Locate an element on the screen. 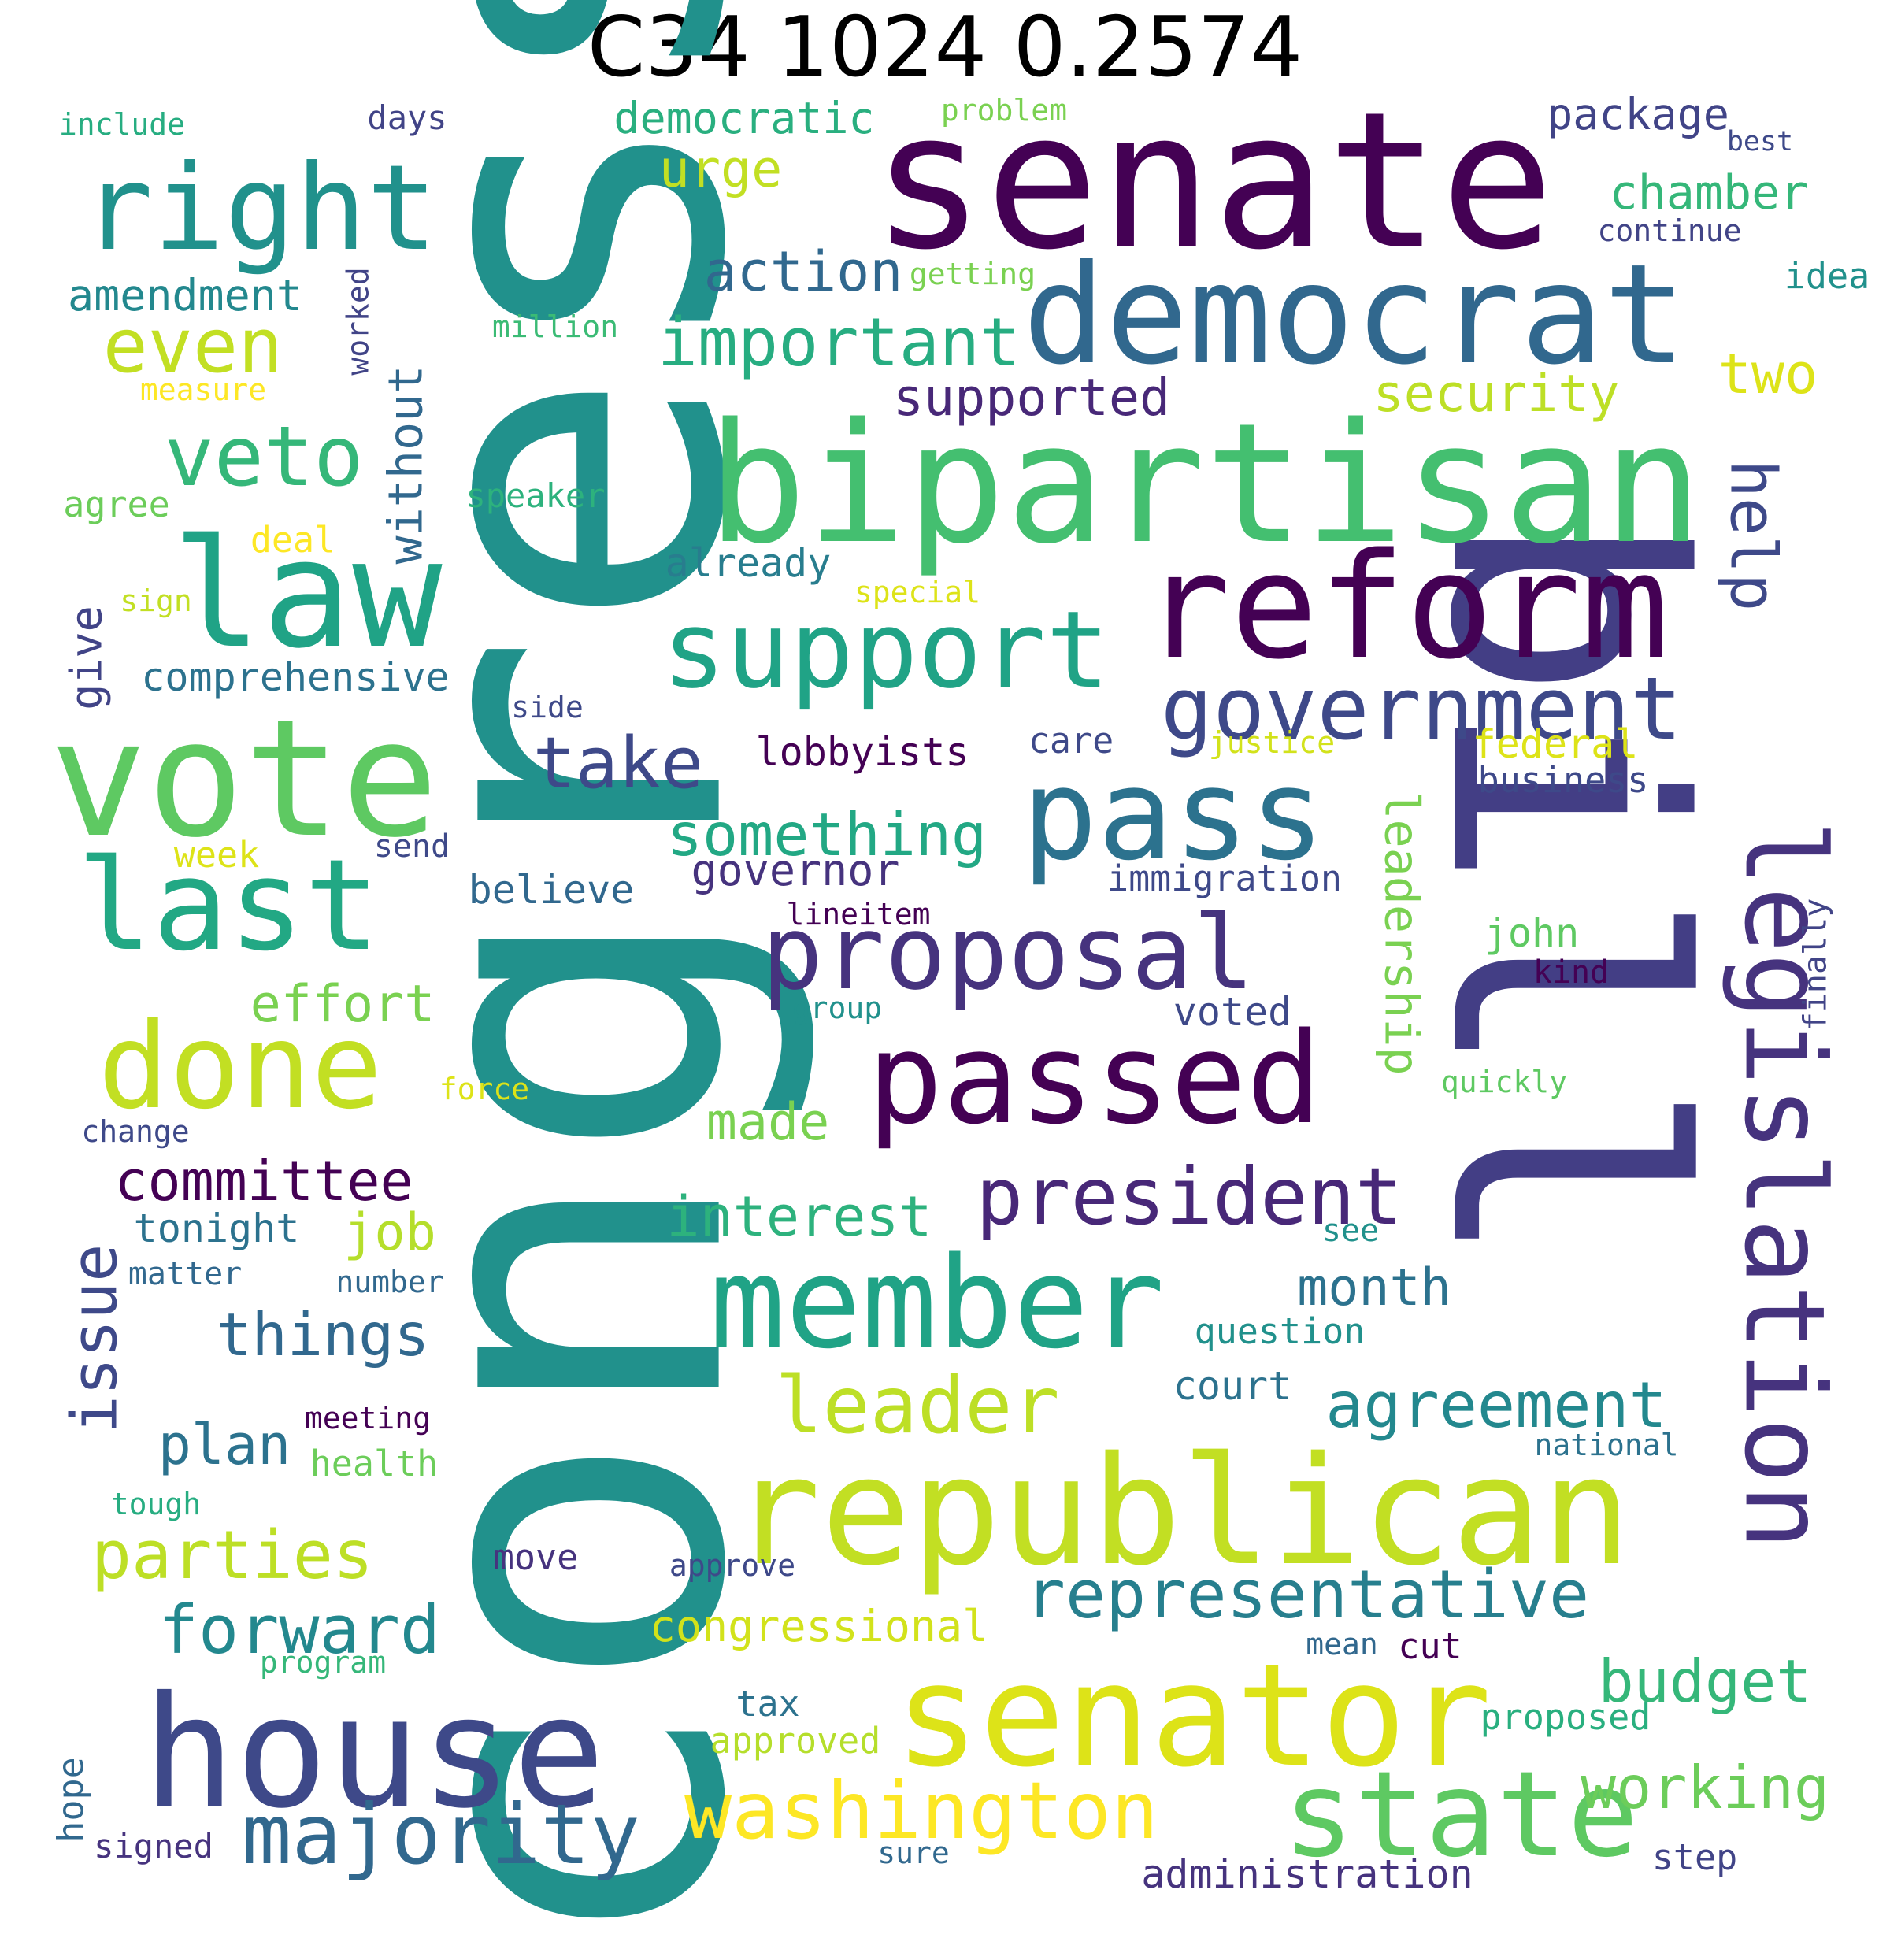 This screenshot has height=1960, width=1890. word-proposal: proposal is located at coordinates (1008, 953).